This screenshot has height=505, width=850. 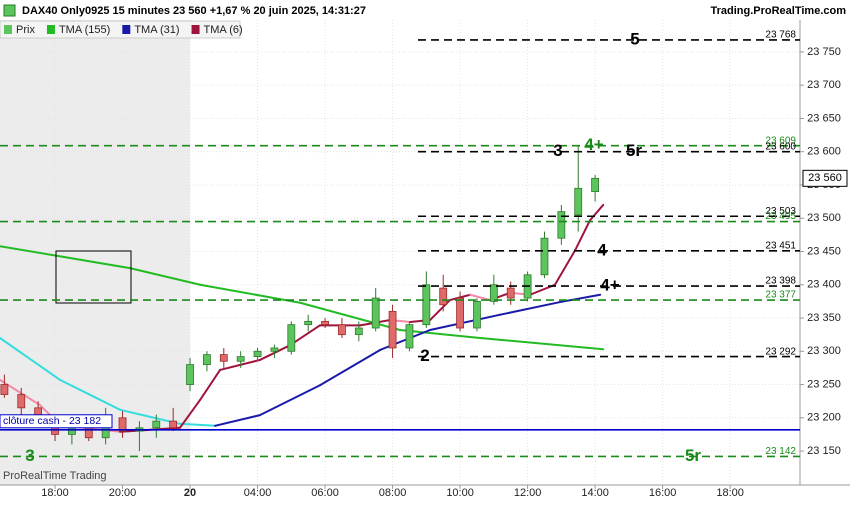 What do you see at coordinates (824, 384) in the screenshot?
I see `y-tick-label: 23 250` at bounding box center [824, 384].